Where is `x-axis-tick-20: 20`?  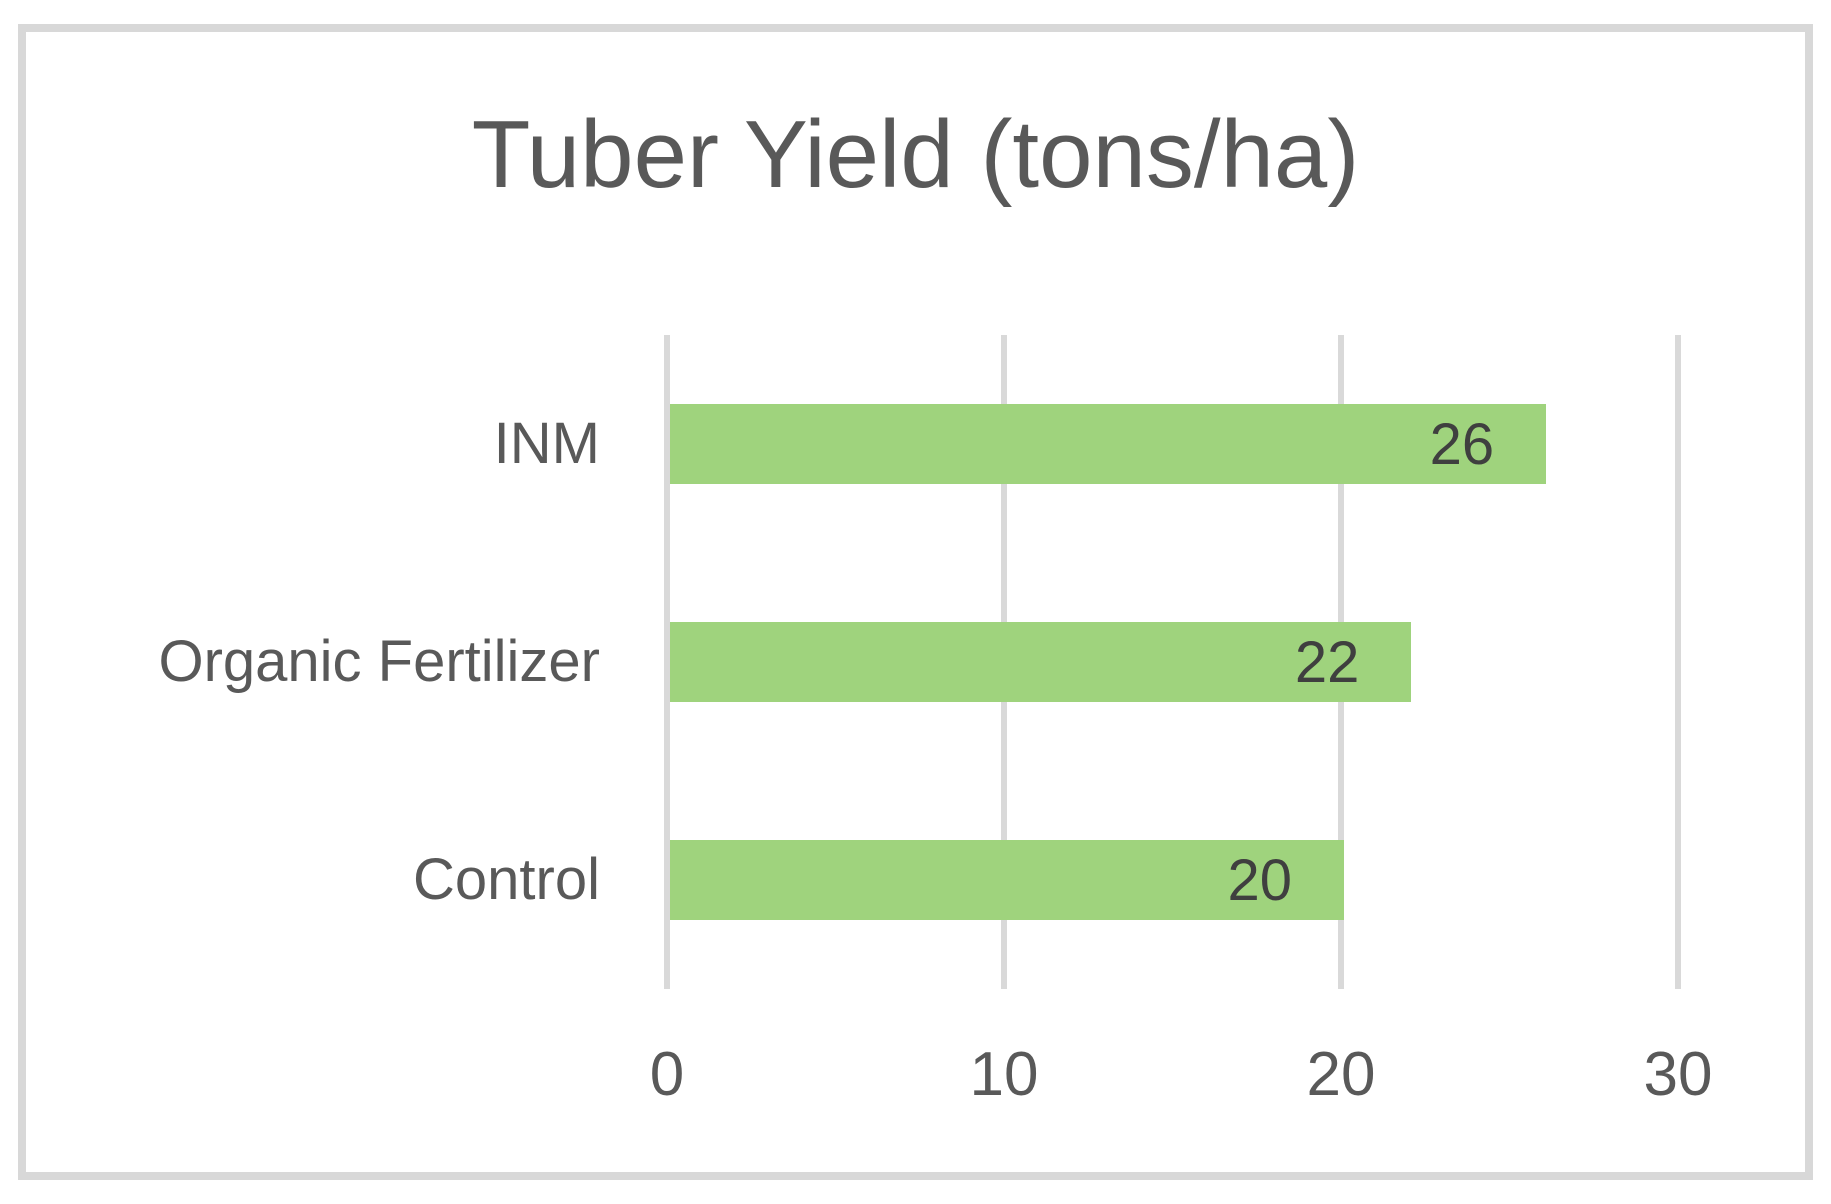 x-axis-tick-20: 20 is located at coordinates (1341, 1074).